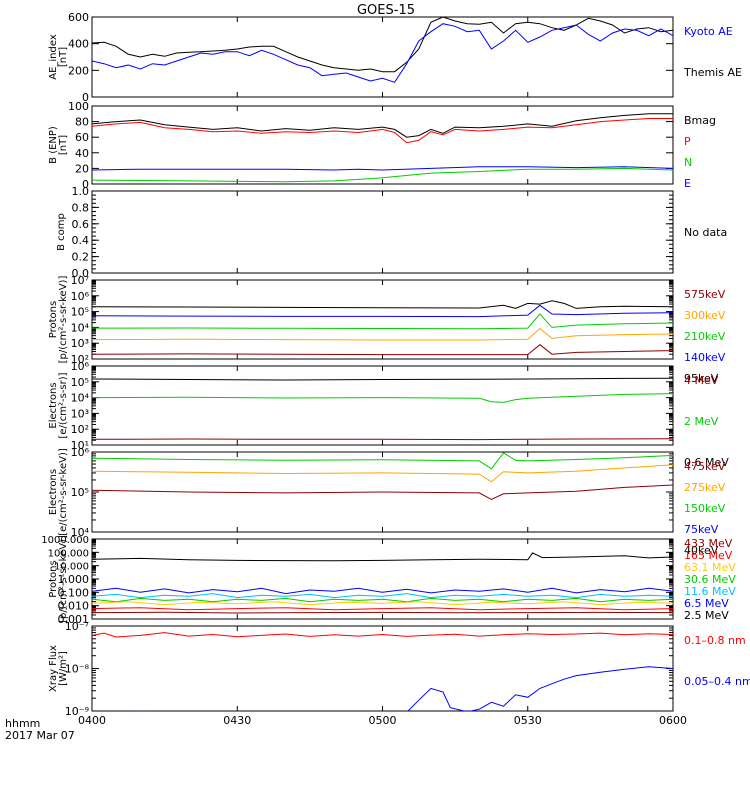 This screenshot has width=750, height=804. Describe the element at coordinates (40, 735) in the screenshot. I see `date-label: 2017 Mar 07` at that location.